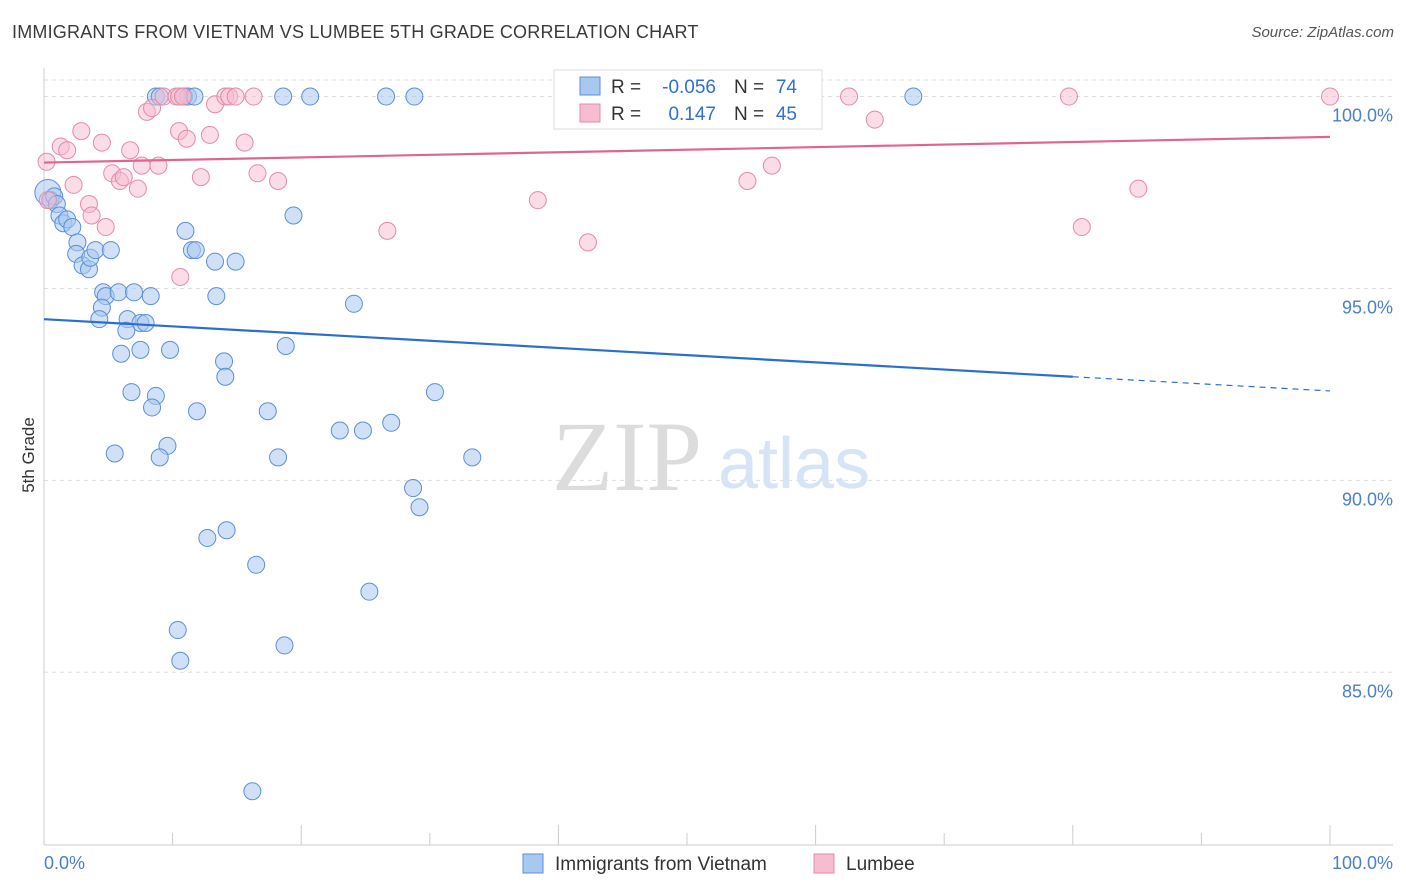  I want to click on watermark-zip: ZIP, so click(627, 456).